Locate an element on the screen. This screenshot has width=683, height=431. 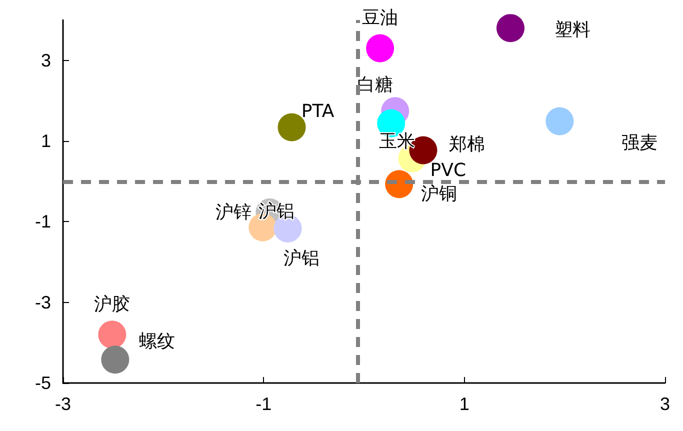
series-label: 螺纹 is located at coordinates (157, 341).